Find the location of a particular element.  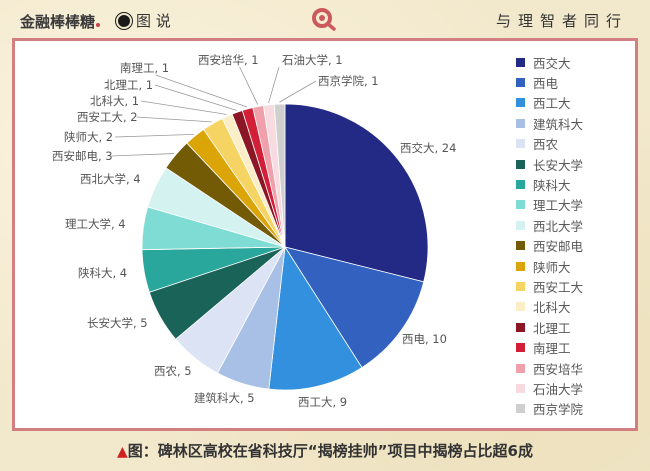

figure-caption: ▲图：碑林区高校在省科技厅“揭榜挂帅”项目中揭榜占比超6成 is located at coordinates (325, 450).